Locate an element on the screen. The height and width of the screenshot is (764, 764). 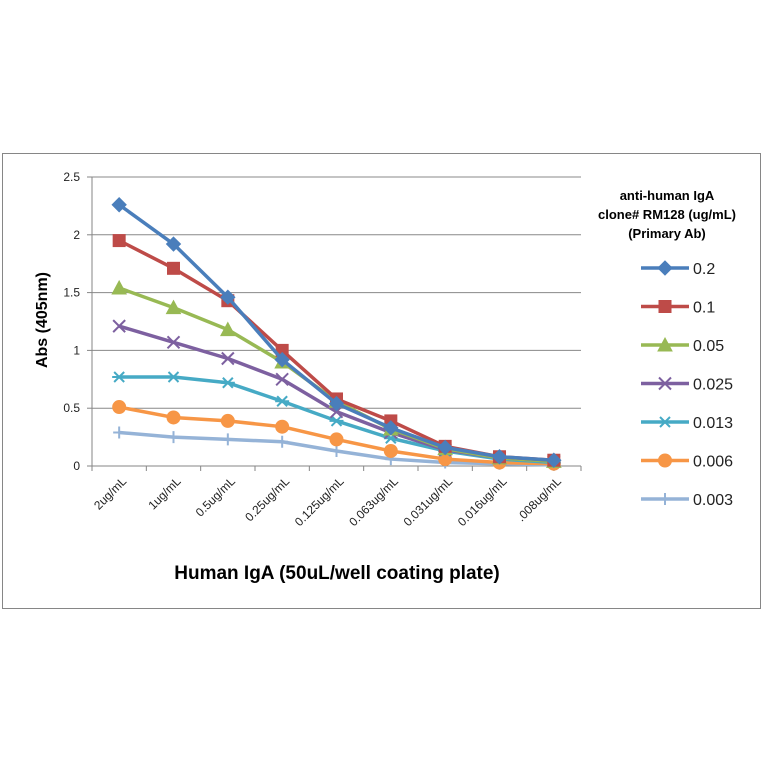
y-tick-label: 0 is located at coordinates (76, 466).